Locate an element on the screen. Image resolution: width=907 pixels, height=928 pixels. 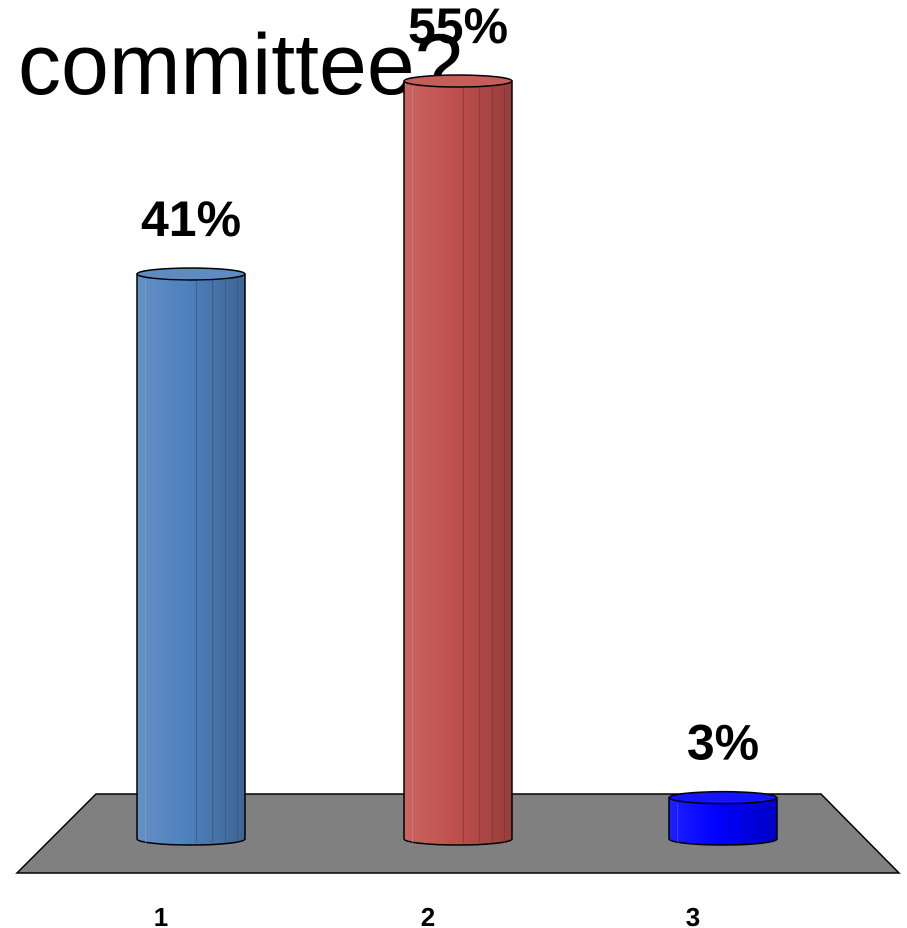
x-tick-label-2: 2 is located at coordinates (428, 915).